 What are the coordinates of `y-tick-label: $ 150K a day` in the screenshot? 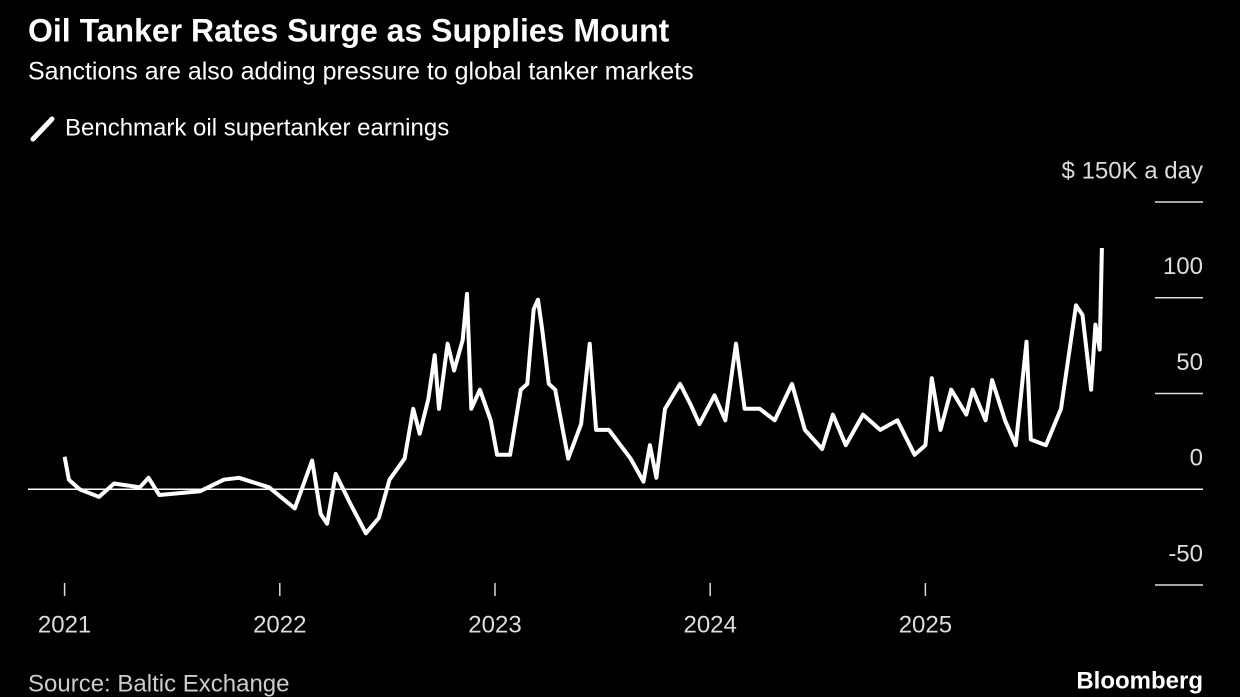 It's located at (1132, 170).